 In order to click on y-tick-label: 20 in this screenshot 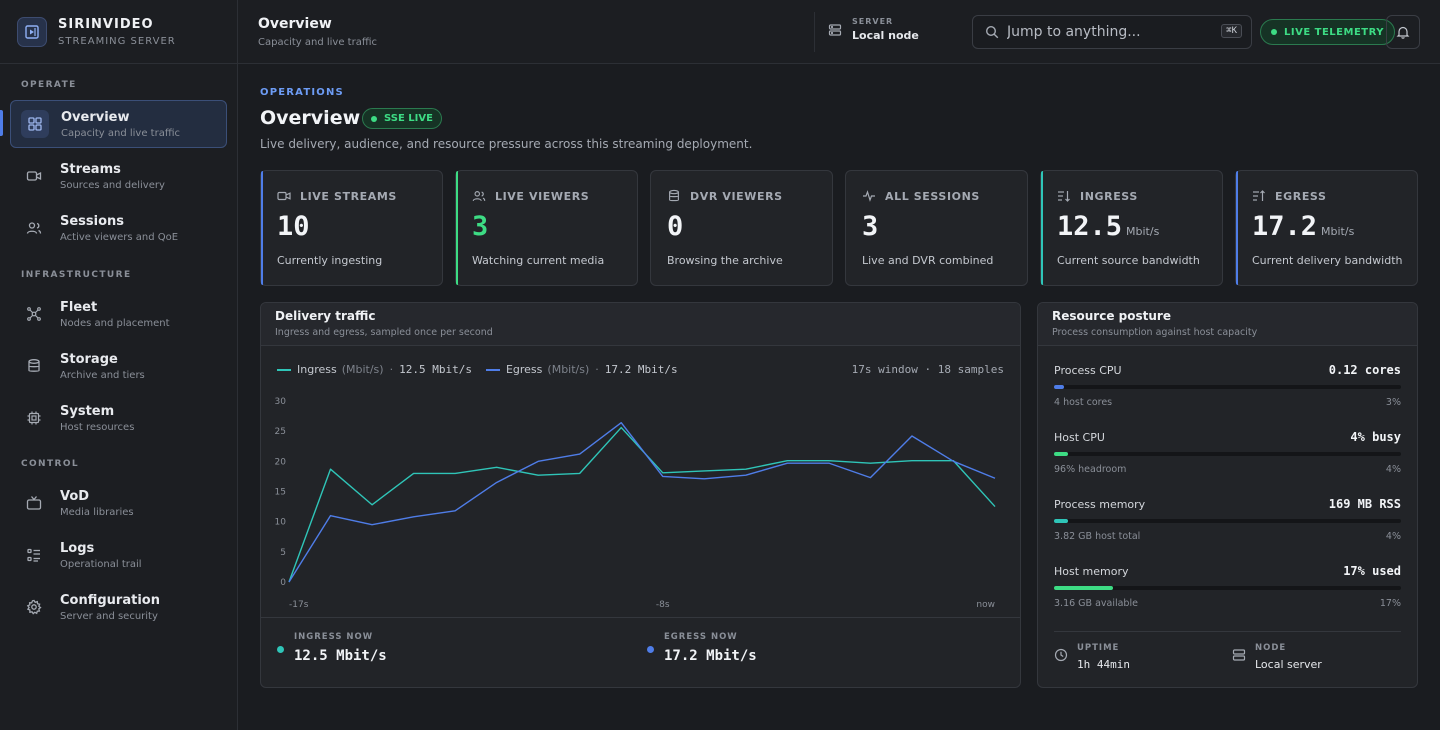, I will do `click(281, 462)`.